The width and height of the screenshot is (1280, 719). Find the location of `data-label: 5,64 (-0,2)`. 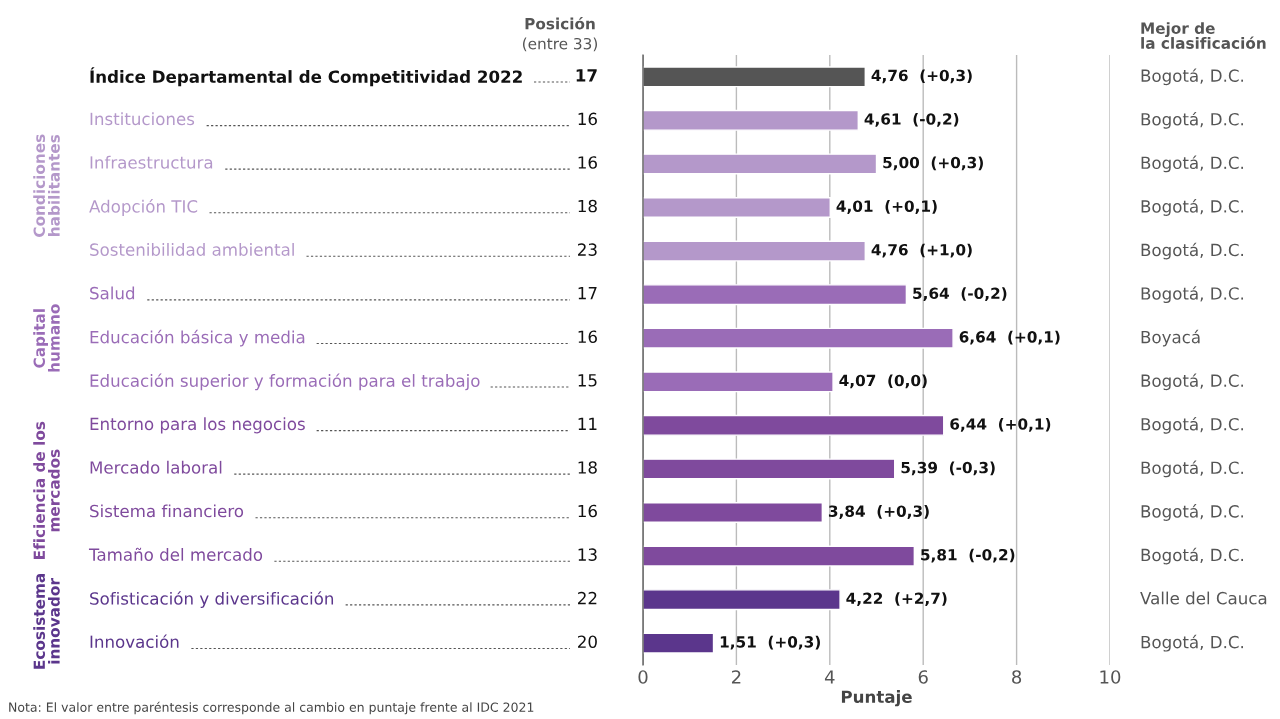

data-label: 5,64 (-0,2) is located at coordinates (960, 294).